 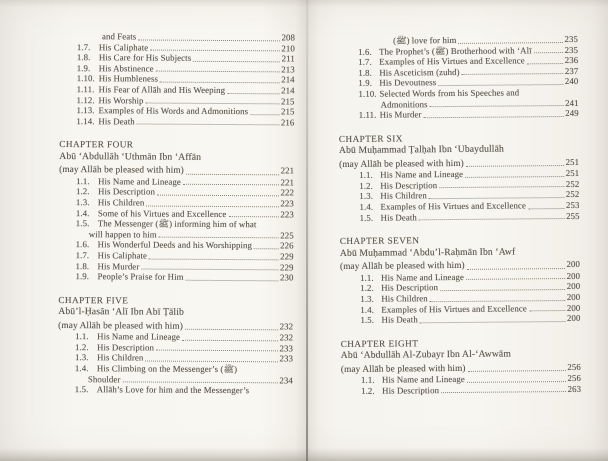 I want to click on page-top-edge, so click(x=304, y=3).